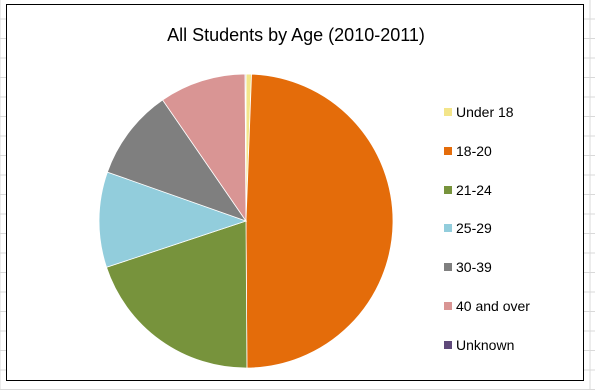  Describe the element at coordinates (204, 148) in the screenshot. I see `pie-slice-40-and-over` at that location.